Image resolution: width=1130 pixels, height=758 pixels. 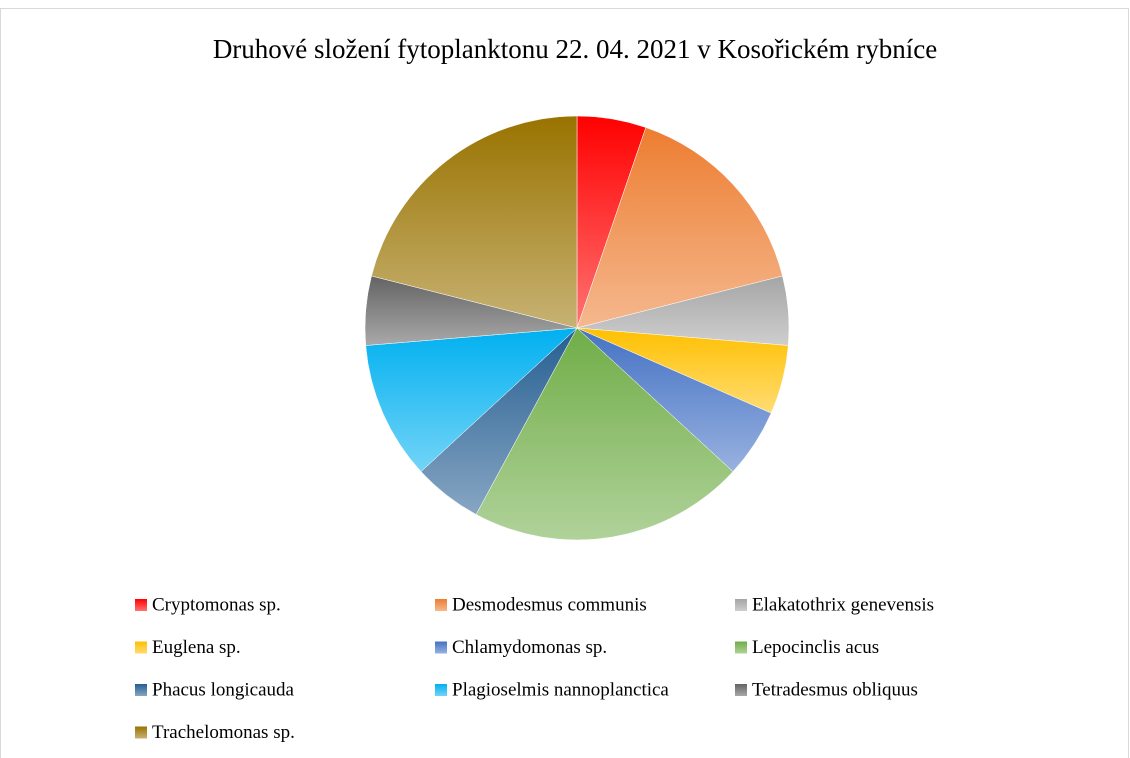 I want to click on legend-label: Phacus longicauda, so click(x=223, y=689).